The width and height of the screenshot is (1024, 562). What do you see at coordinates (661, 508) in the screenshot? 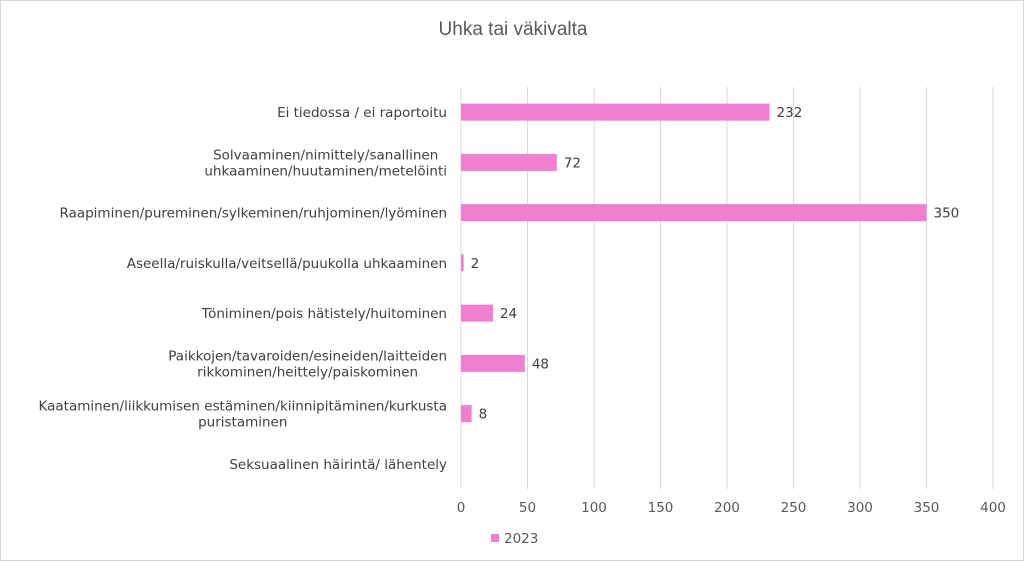
I see `x-tick-label: 150` at bounding box center [661, 508].